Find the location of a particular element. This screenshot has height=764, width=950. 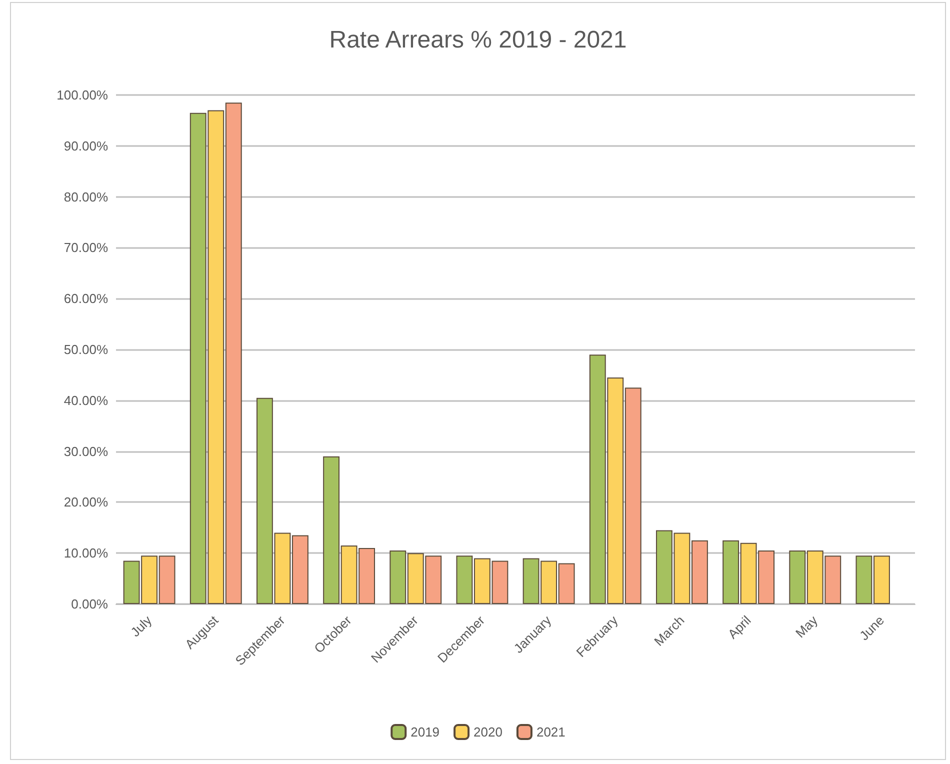

x-tick-label: May is located at coordinates (806, 626).